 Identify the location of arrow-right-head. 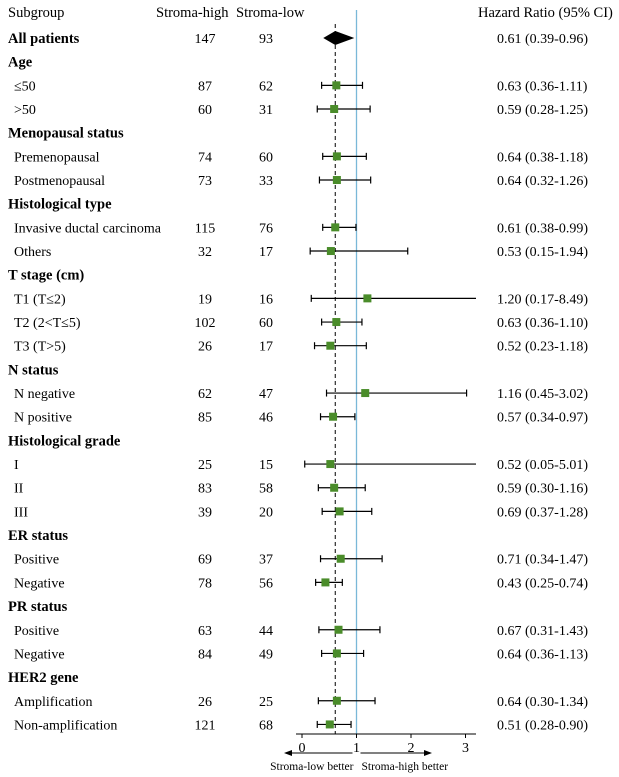
(428, 753).